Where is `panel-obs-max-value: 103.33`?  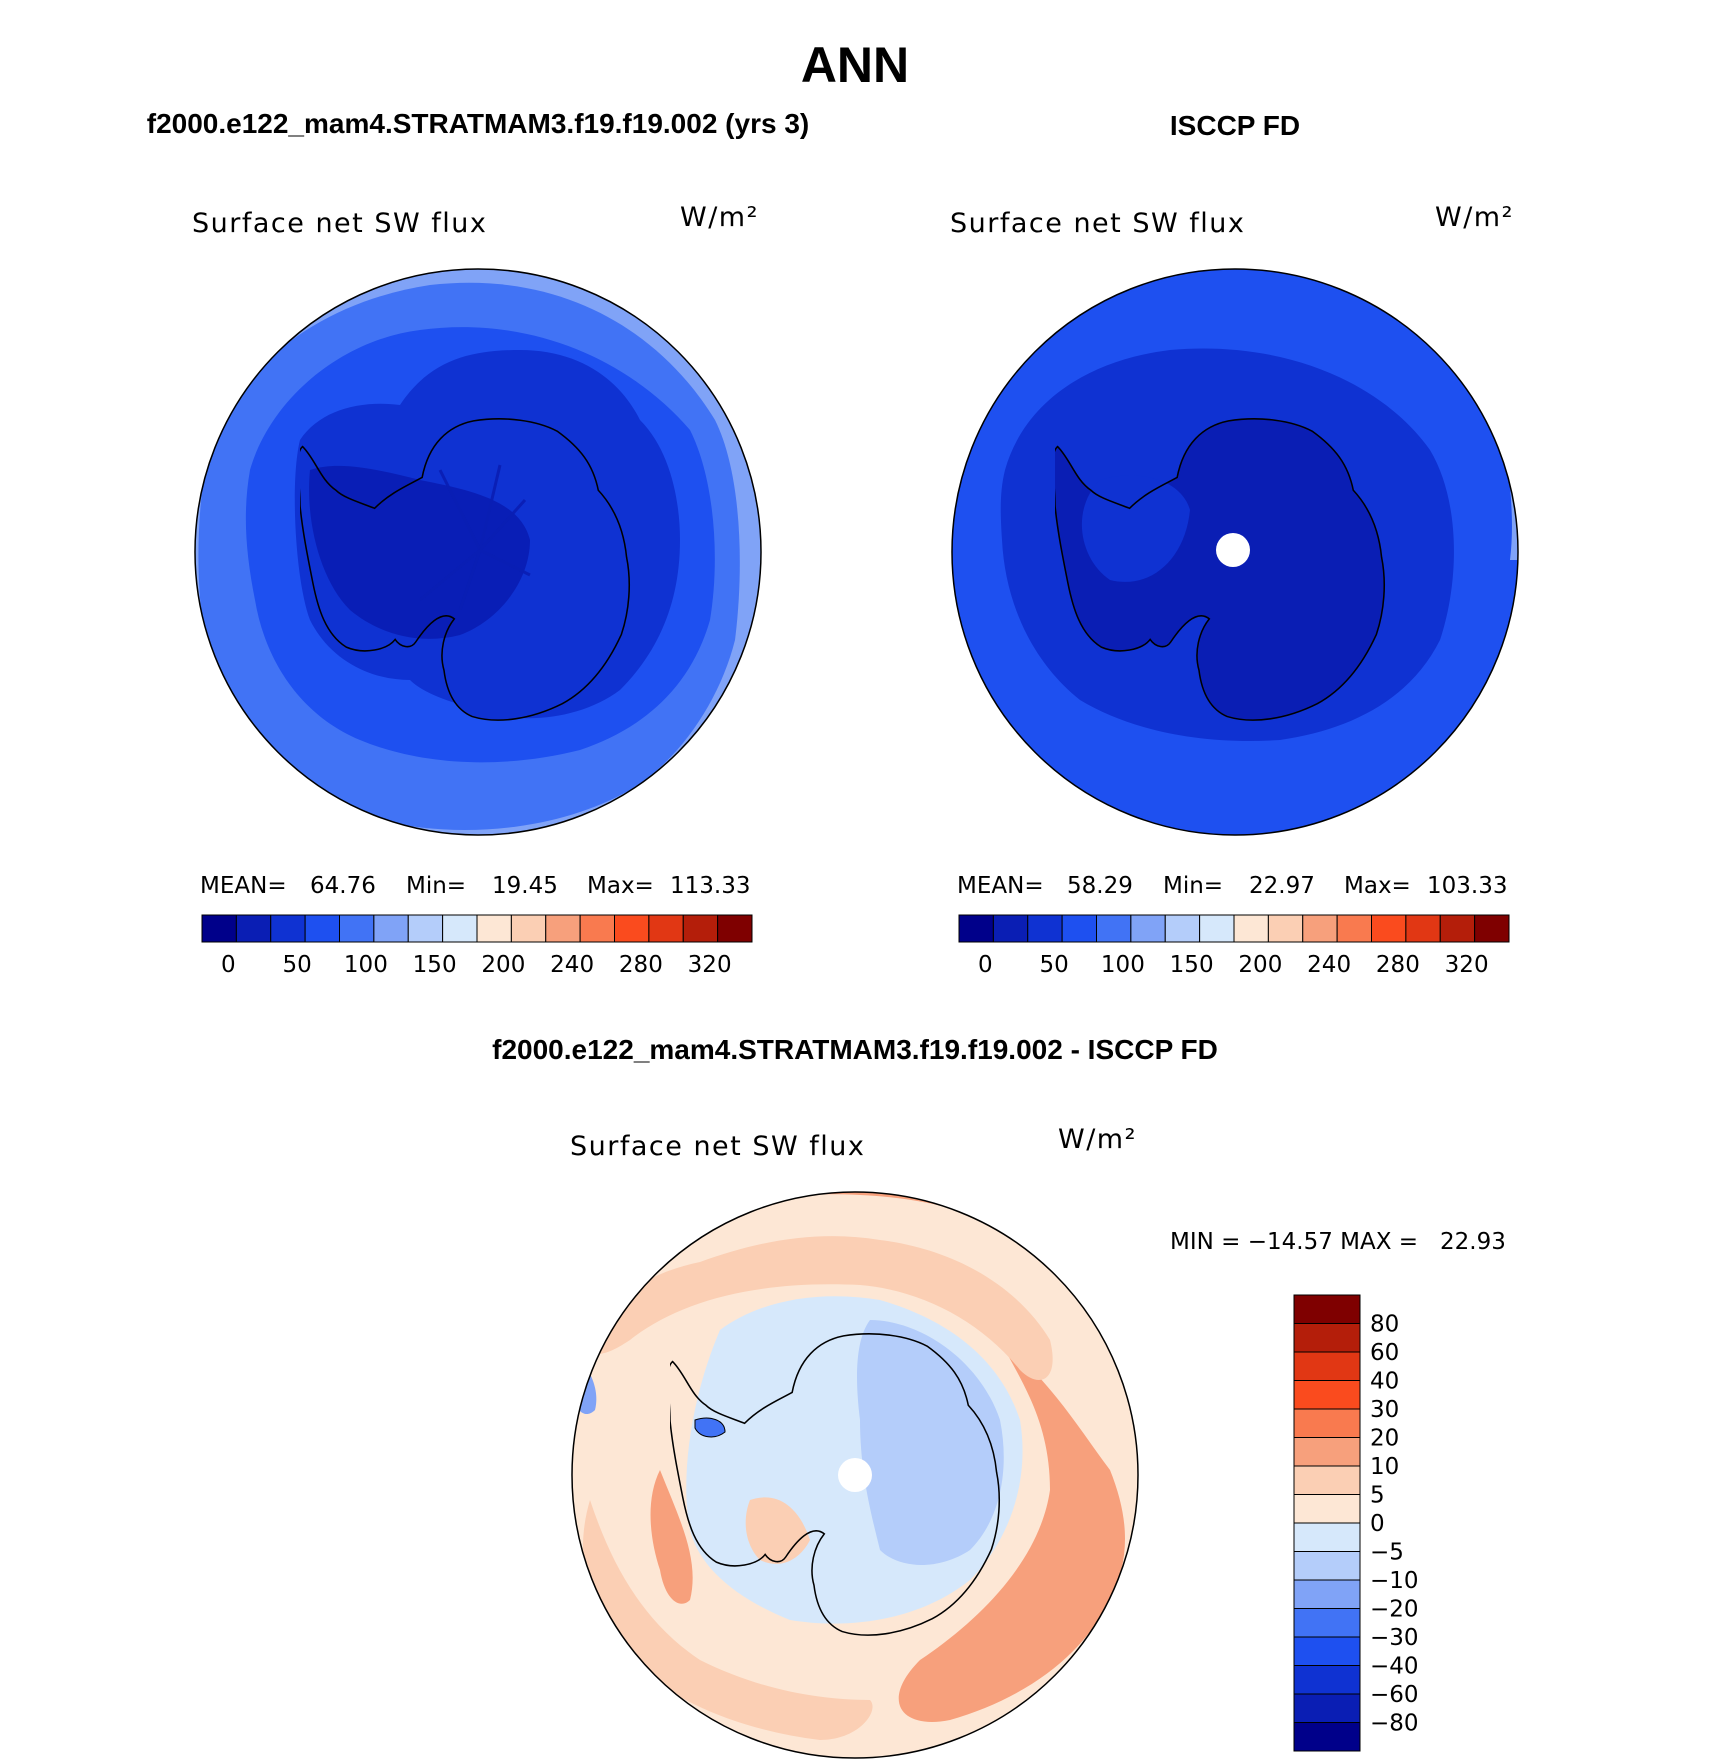
panel-obs-max-value: 103.33 is located at coordinates (1467, 886).